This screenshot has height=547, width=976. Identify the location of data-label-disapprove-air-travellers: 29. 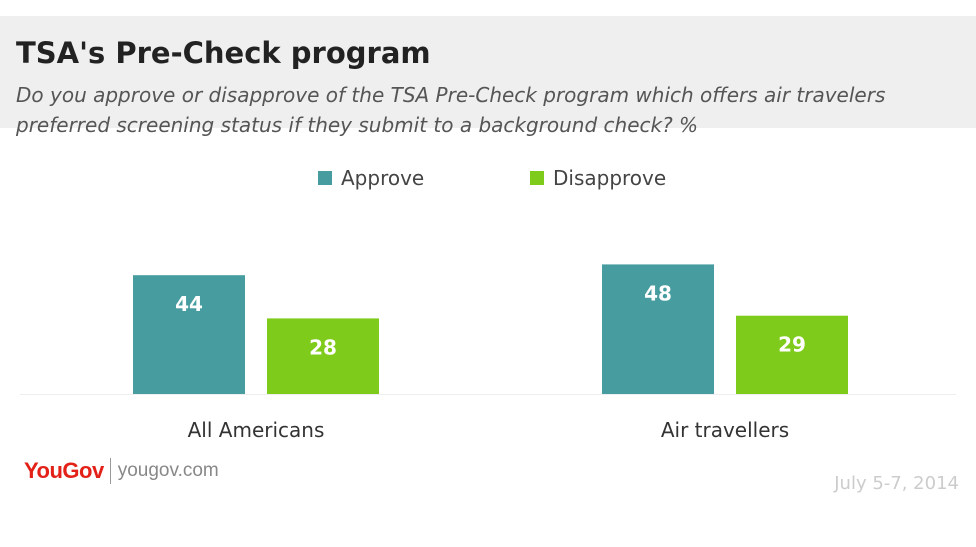
(792, 345).